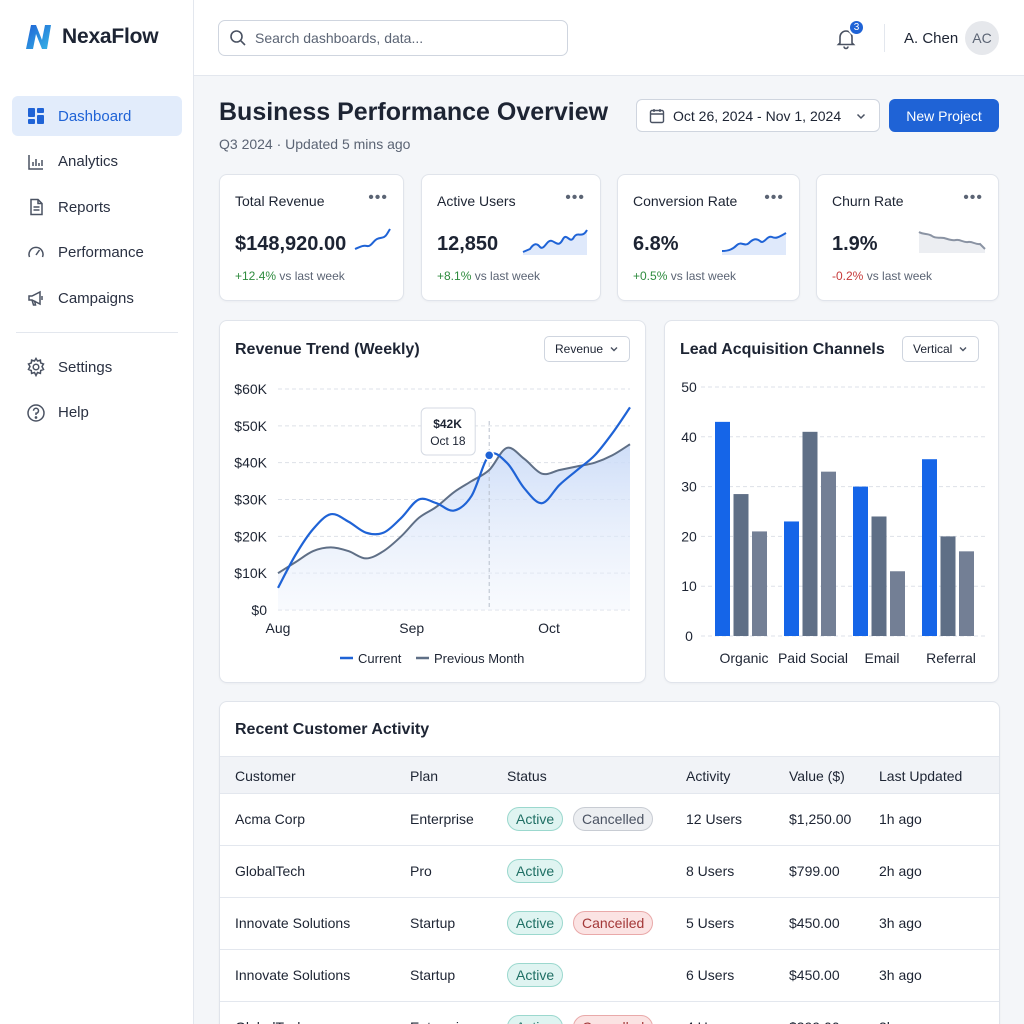  I want to click on kpi-delta-value: +8.1%, so click(454, 276).